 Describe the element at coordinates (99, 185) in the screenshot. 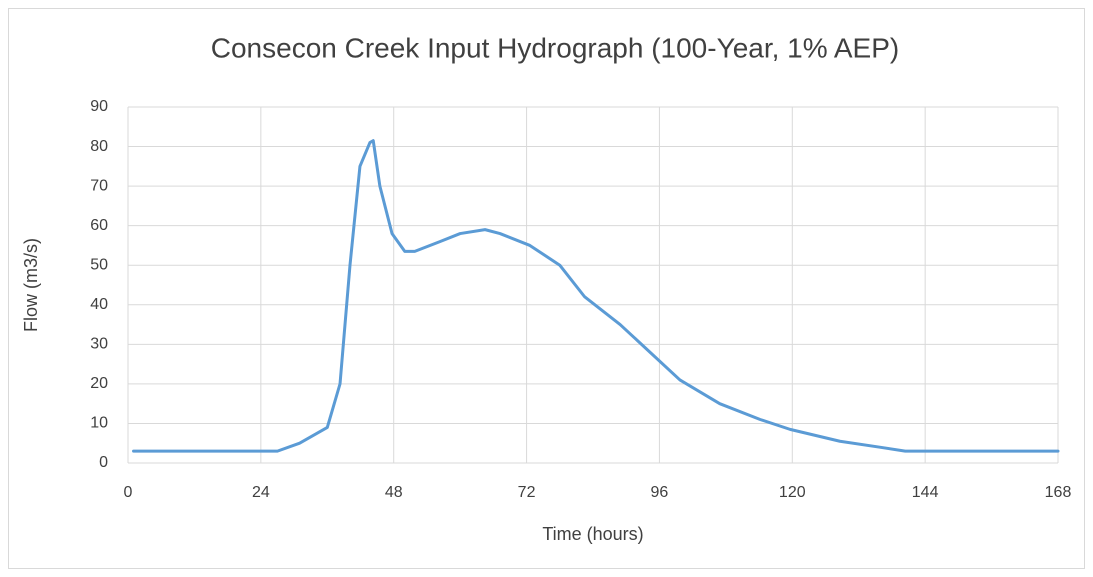

I see `y-tick-label: 70` at that location.